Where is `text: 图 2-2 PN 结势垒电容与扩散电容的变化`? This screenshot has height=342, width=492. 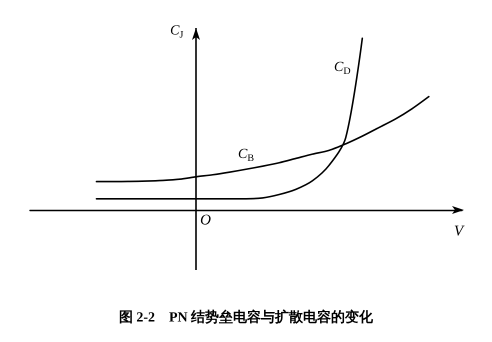
text: 图 2-2 PN 结势垒电容与扩散电容的变化 is located at coordinates (246, 317).